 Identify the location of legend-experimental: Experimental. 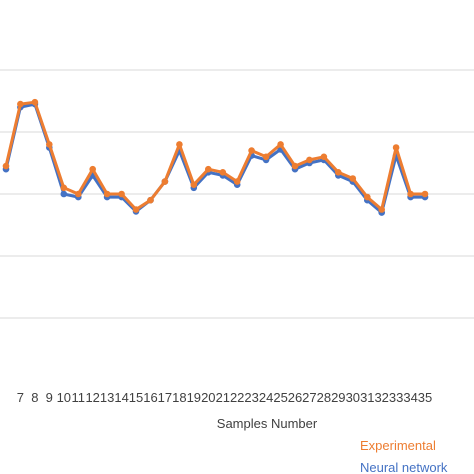
(398, 445).